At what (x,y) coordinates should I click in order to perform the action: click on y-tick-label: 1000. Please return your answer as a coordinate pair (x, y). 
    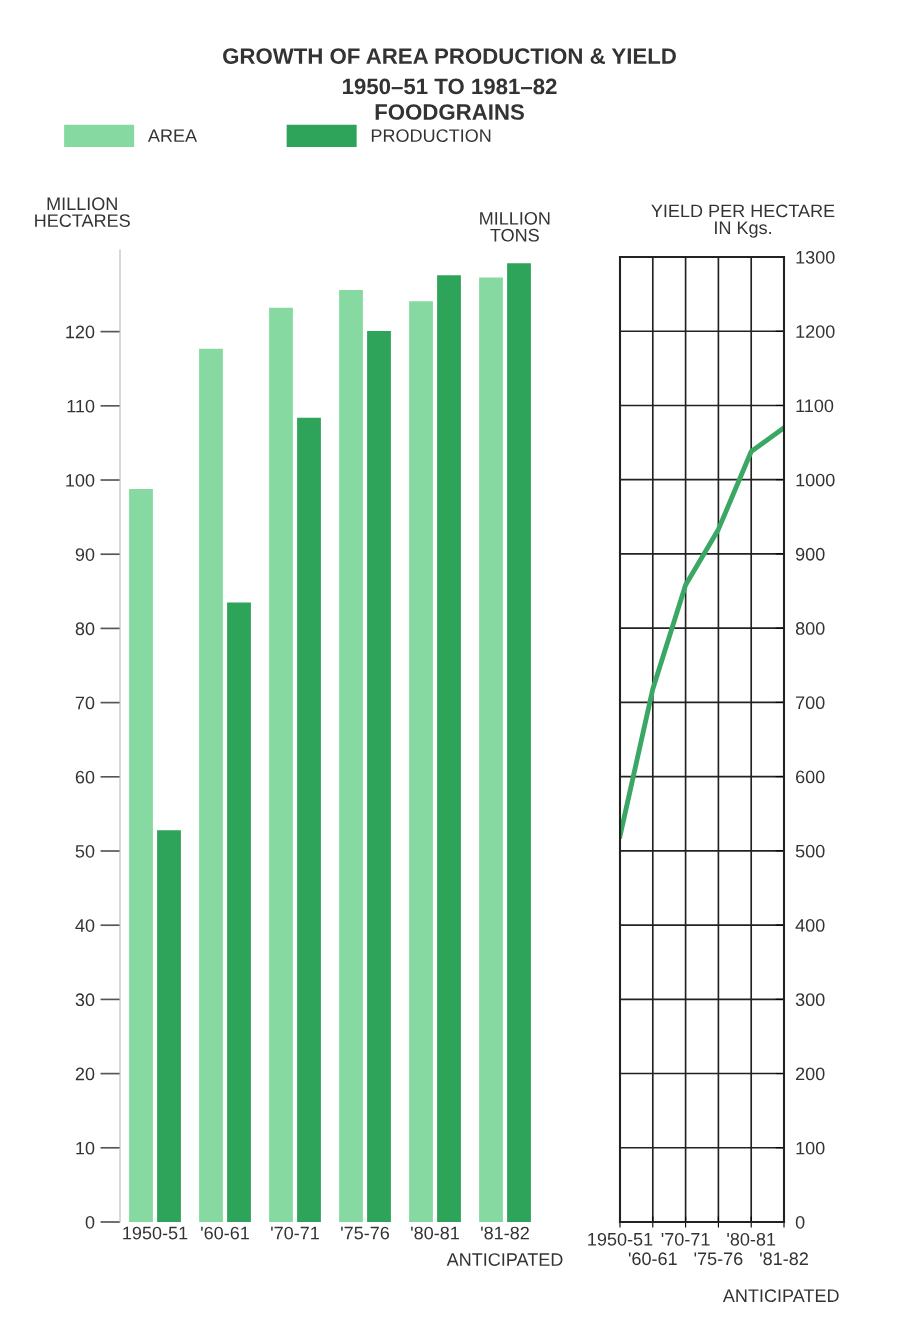
    Looking at the image, I should click on (815, 480).